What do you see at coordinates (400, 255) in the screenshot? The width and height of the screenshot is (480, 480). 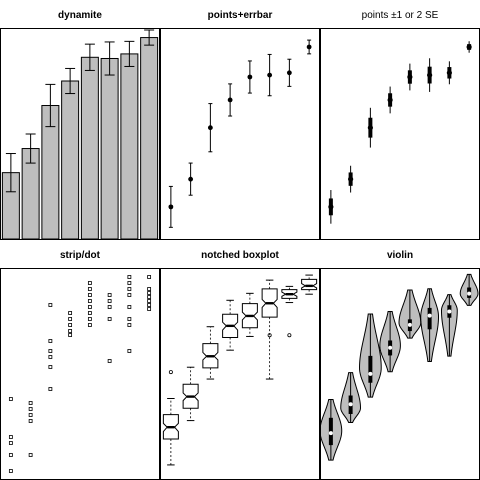 I see `panel-title-violin: violin` at bounding box center [400, 255].